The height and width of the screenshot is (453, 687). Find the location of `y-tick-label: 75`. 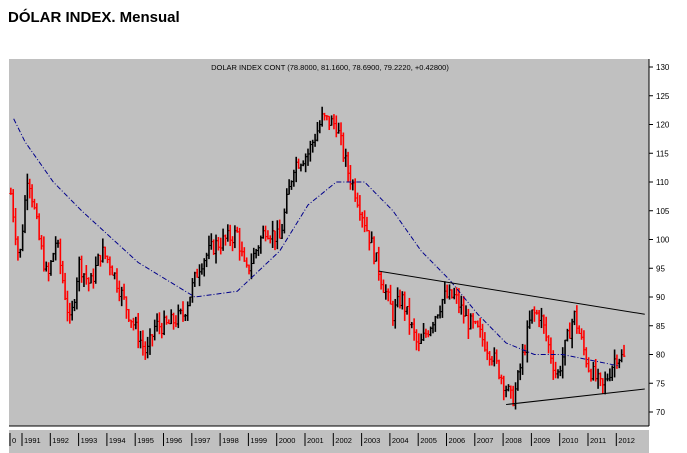

y-tick-label: 75 is located at coordinates (660, 383).